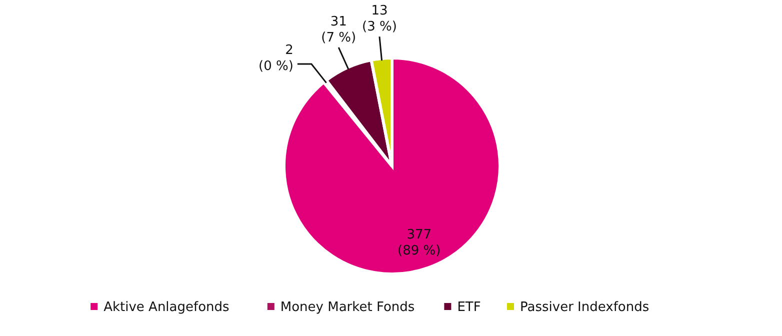 Image resolution: width=782 pixels, height=336 pixels. I want to click on data-label: 377 (89 %), so click(419, 242).